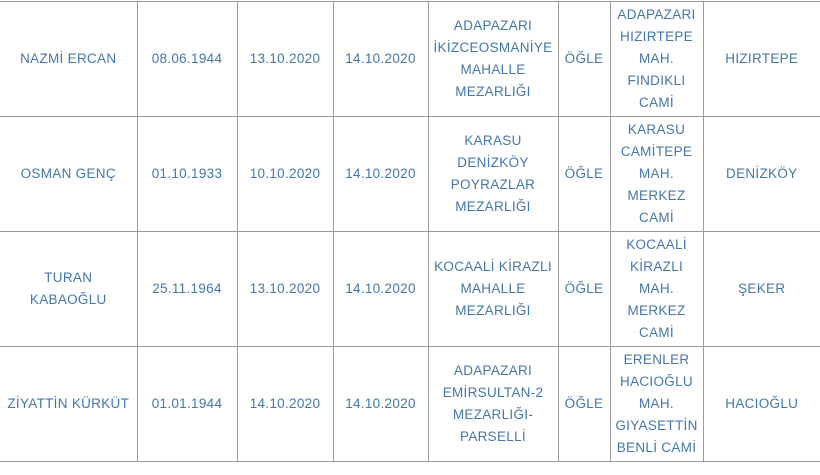 The height and width of the screenshot is (475, 820). I want to click on cell-deceased-name: OSMAN GENÇ, so click(69, 174).